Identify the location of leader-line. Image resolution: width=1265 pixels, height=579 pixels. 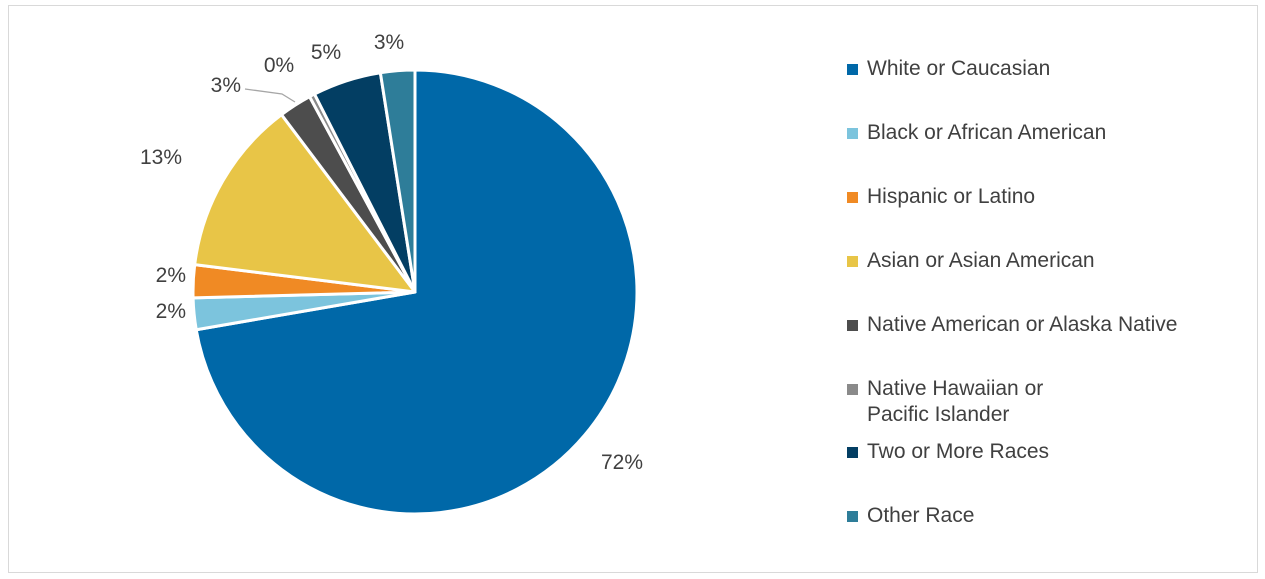
(270, 95).